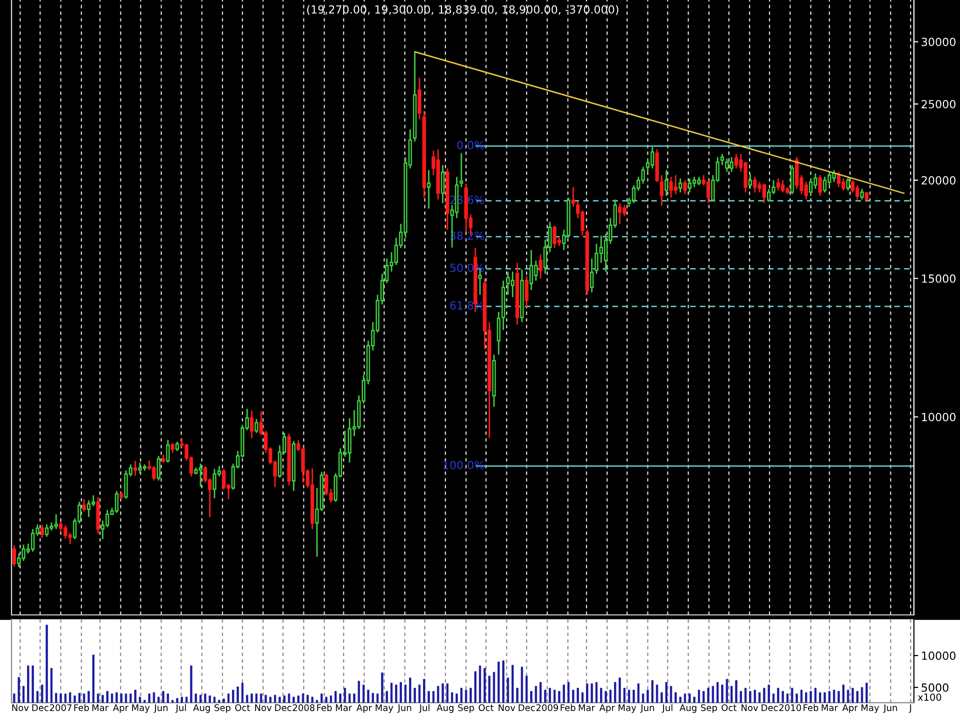  Describe the element at coordinates (930, 697) in the screenshot. I see `y-axis-title: x100` at that location.